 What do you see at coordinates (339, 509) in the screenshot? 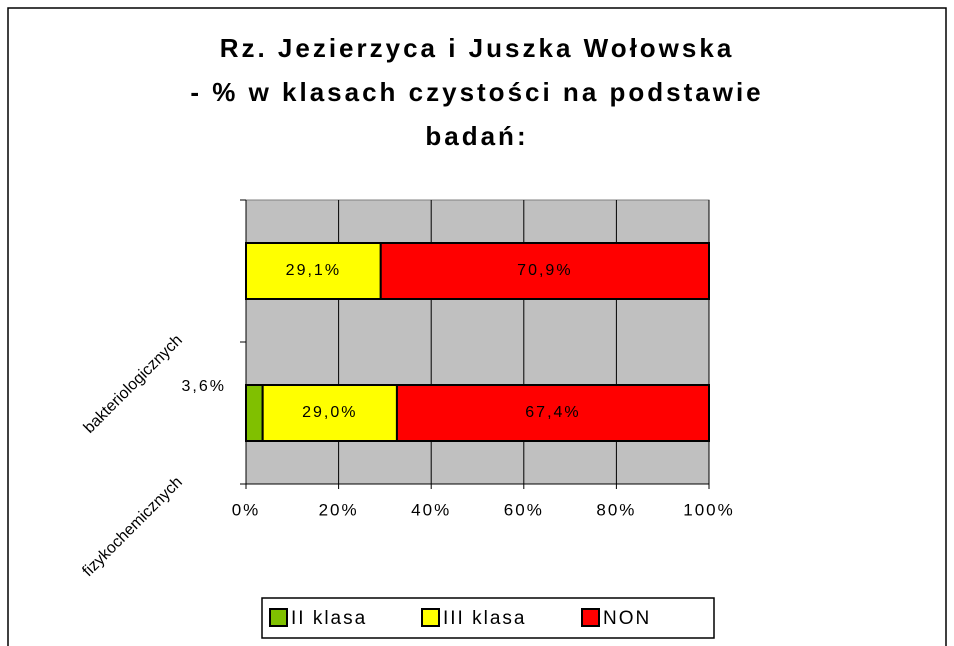
I see `x-tick-label: 20%` at bounding box center [339, 509].